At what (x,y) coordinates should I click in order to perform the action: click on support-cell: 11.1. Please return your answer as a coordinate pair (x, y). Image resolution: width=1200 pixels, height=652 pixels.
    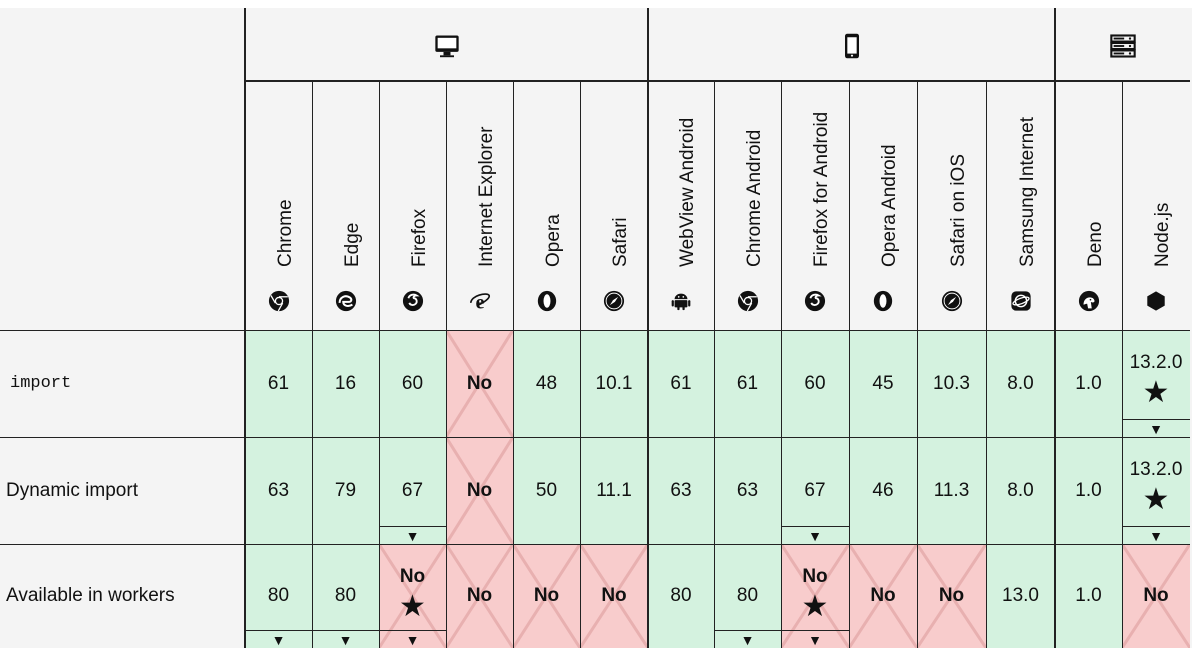
    Looking at the image, I should click on (614, 490).